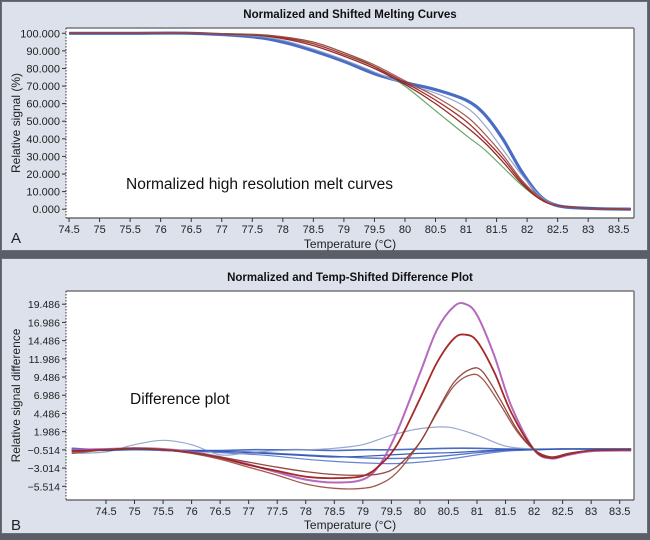  Describe the element at coordinates (43, 140) in the screenshot. I see `y-tick-label: 40.000` at that location.